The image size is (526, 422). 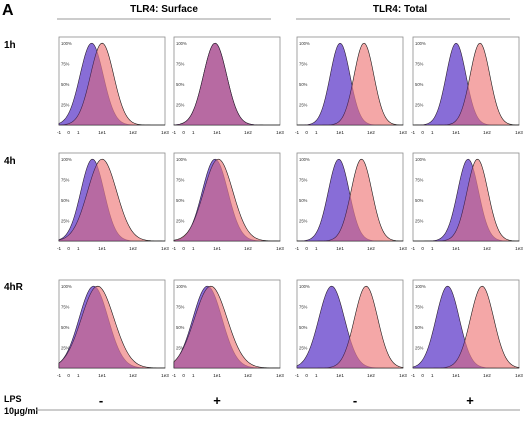 I want to click on row-label-1h: 1h, so click(x=10, y=45).